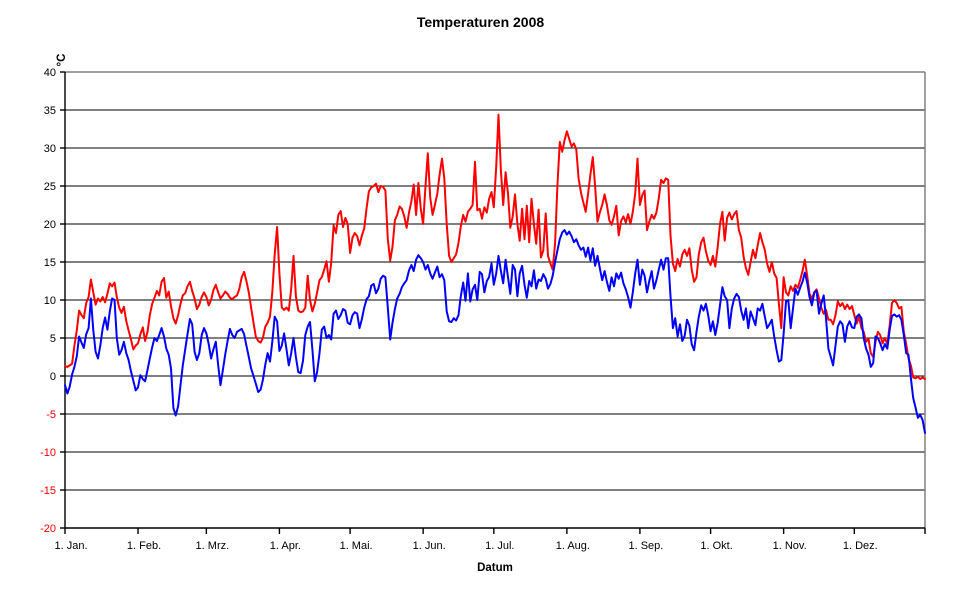 Image resolution: width=961 pixels, height=594 pixels. I want to click on y-tick-label: -10, so click(48, 453).